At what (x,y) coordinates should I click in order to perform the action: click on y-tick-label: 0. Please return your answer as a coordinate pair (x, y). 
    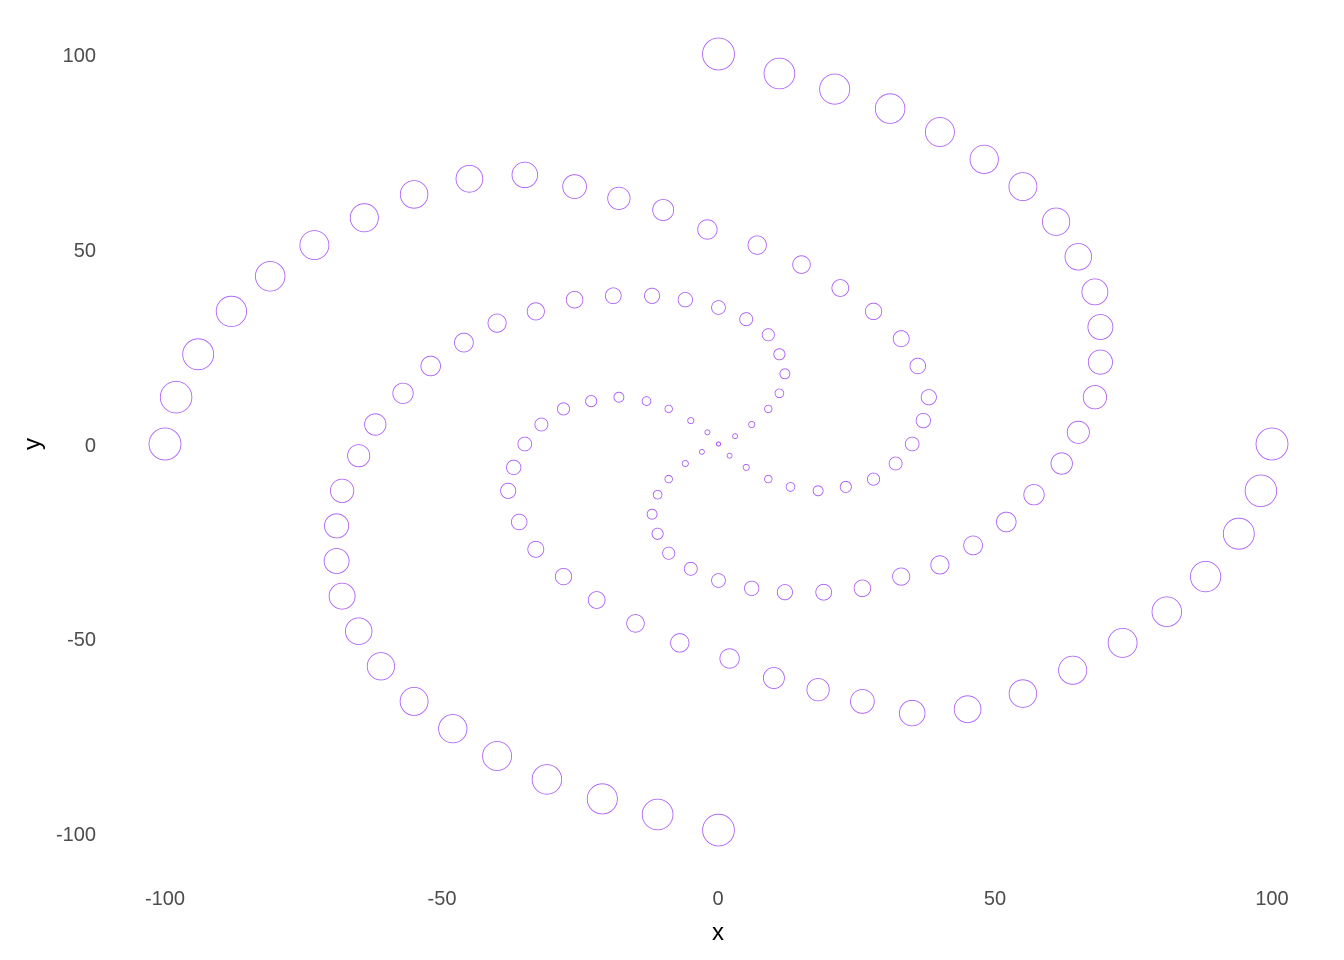
    Looking at the image, I should click on (90, 446).